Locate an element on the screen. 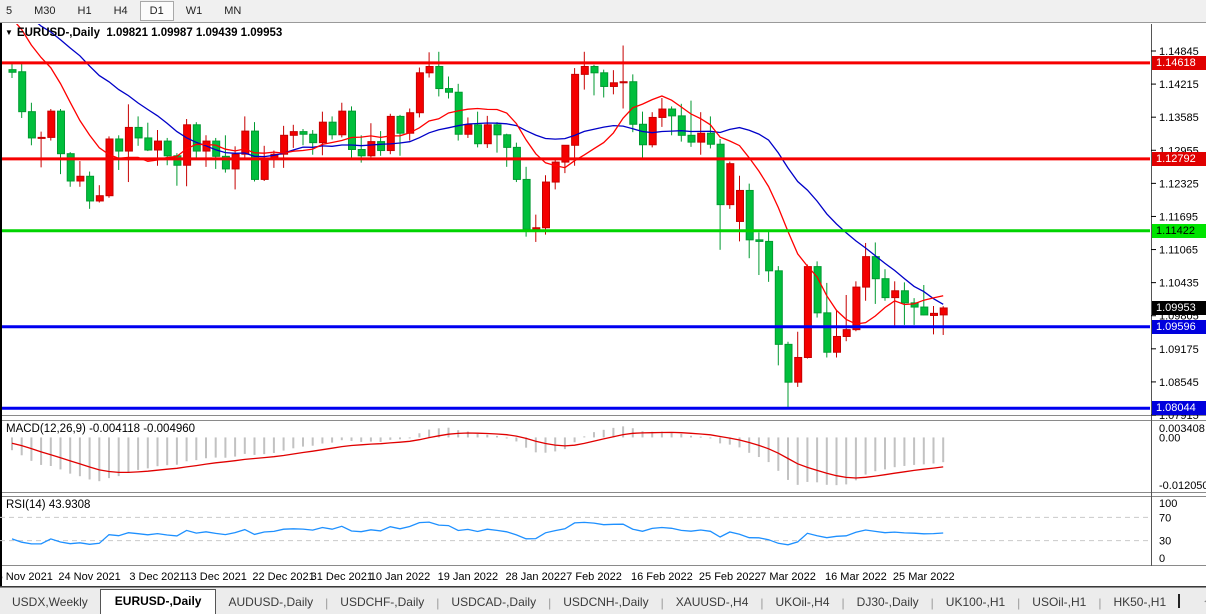  price-badge-1.14618: 1.14618 is located at coordinates (1179, 62).